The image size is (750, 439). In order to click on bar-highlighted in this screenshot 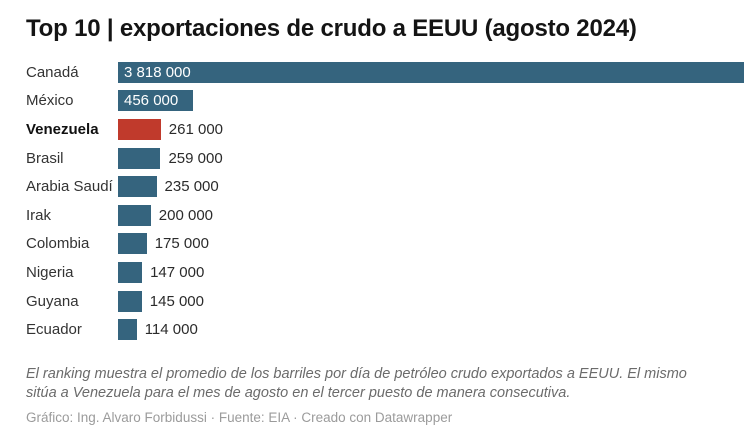, I will do `click(139, 129)`.